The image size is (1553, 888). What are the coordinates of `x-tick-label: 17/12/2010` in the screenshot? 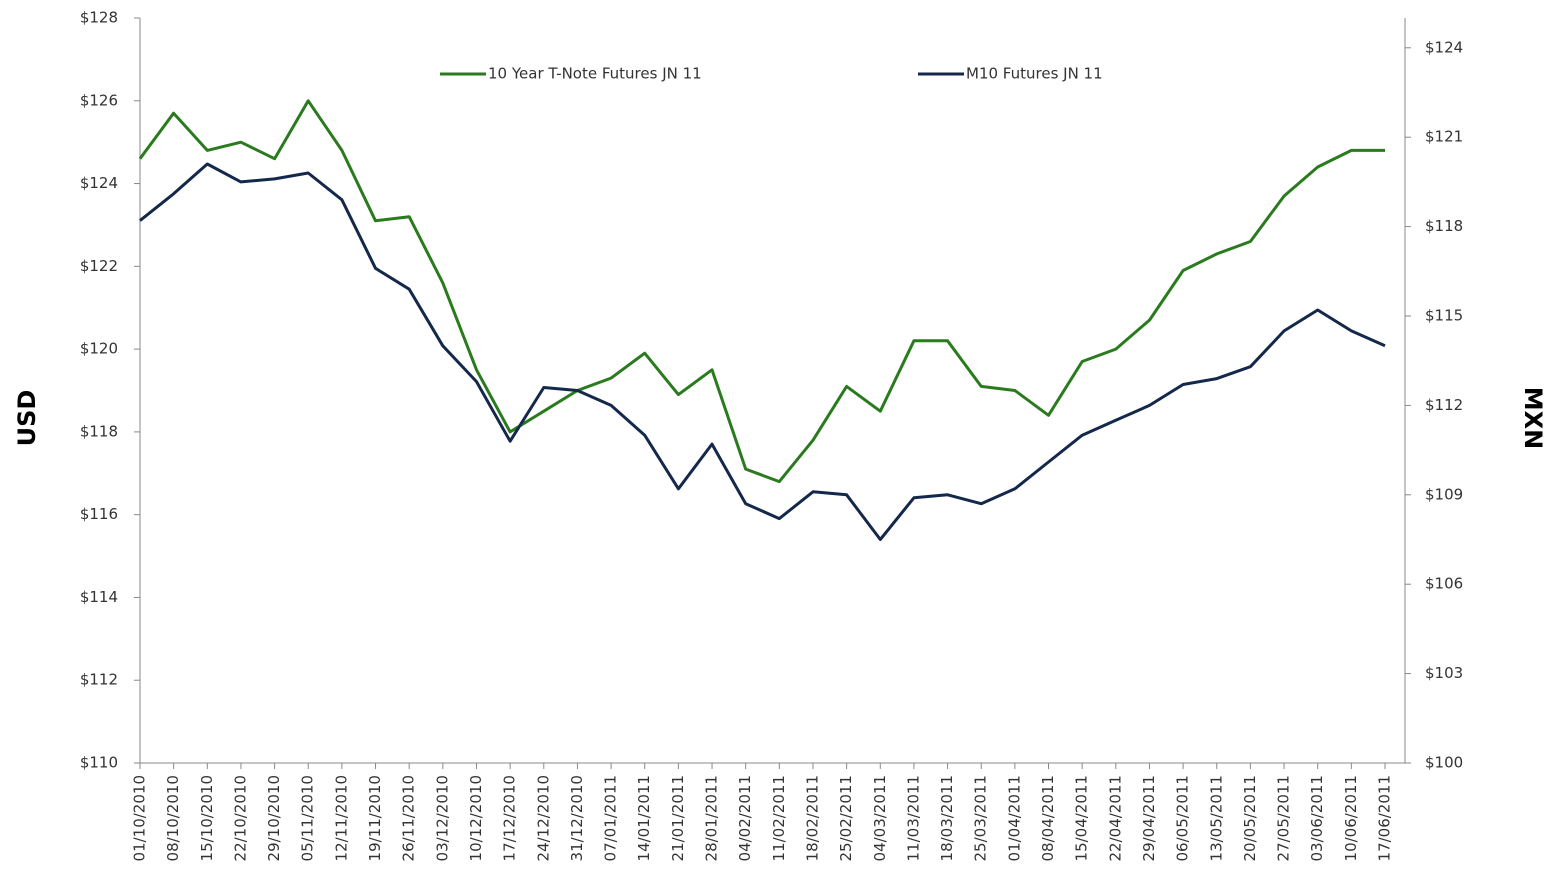 It's located at (510, 818).